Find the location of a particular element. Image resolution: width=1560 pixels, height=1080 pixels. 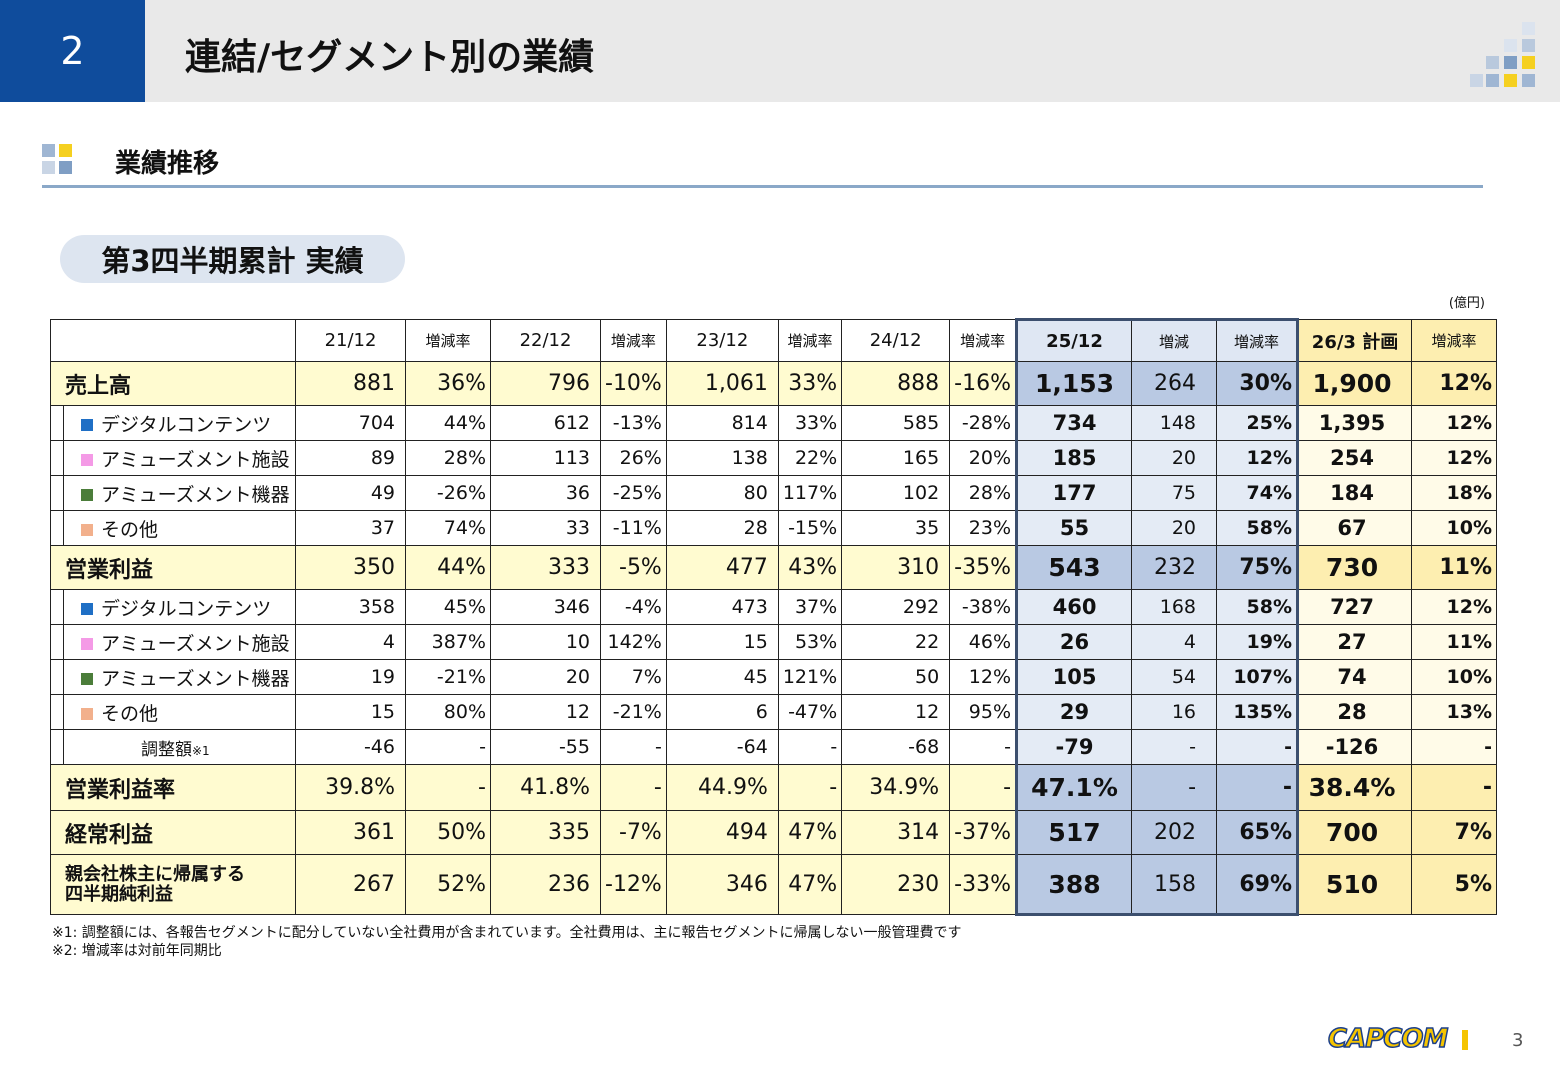

table-cell: 1,900 is located at coordinates (1354, 383).